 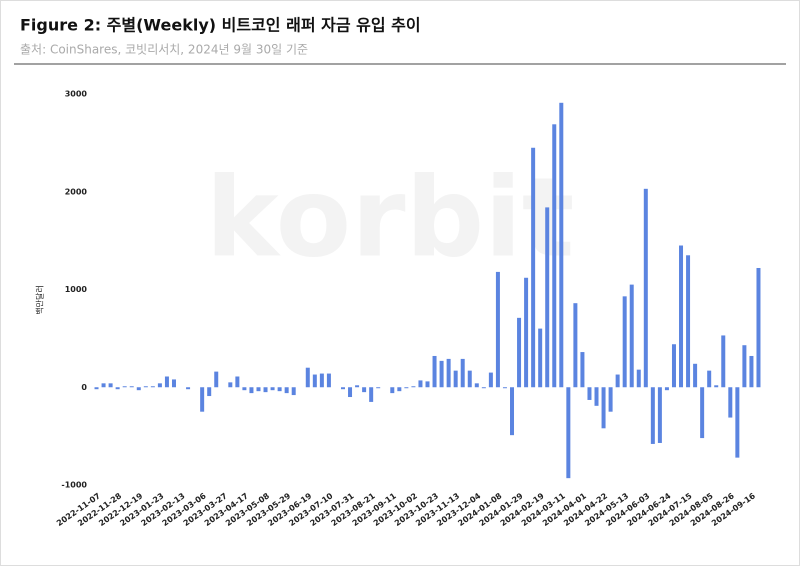 I want to click on y-tick-label: 2000, so click(x=76, y=191).